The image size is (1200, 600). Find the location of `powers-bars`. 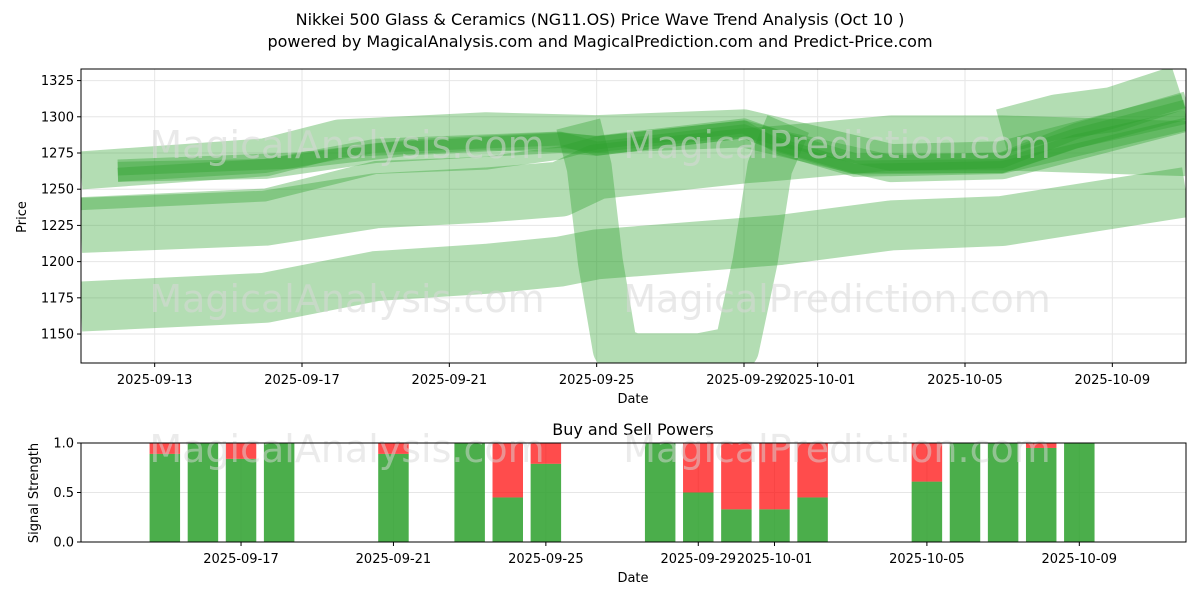

powers-bars is located at coordinates (622, 492).